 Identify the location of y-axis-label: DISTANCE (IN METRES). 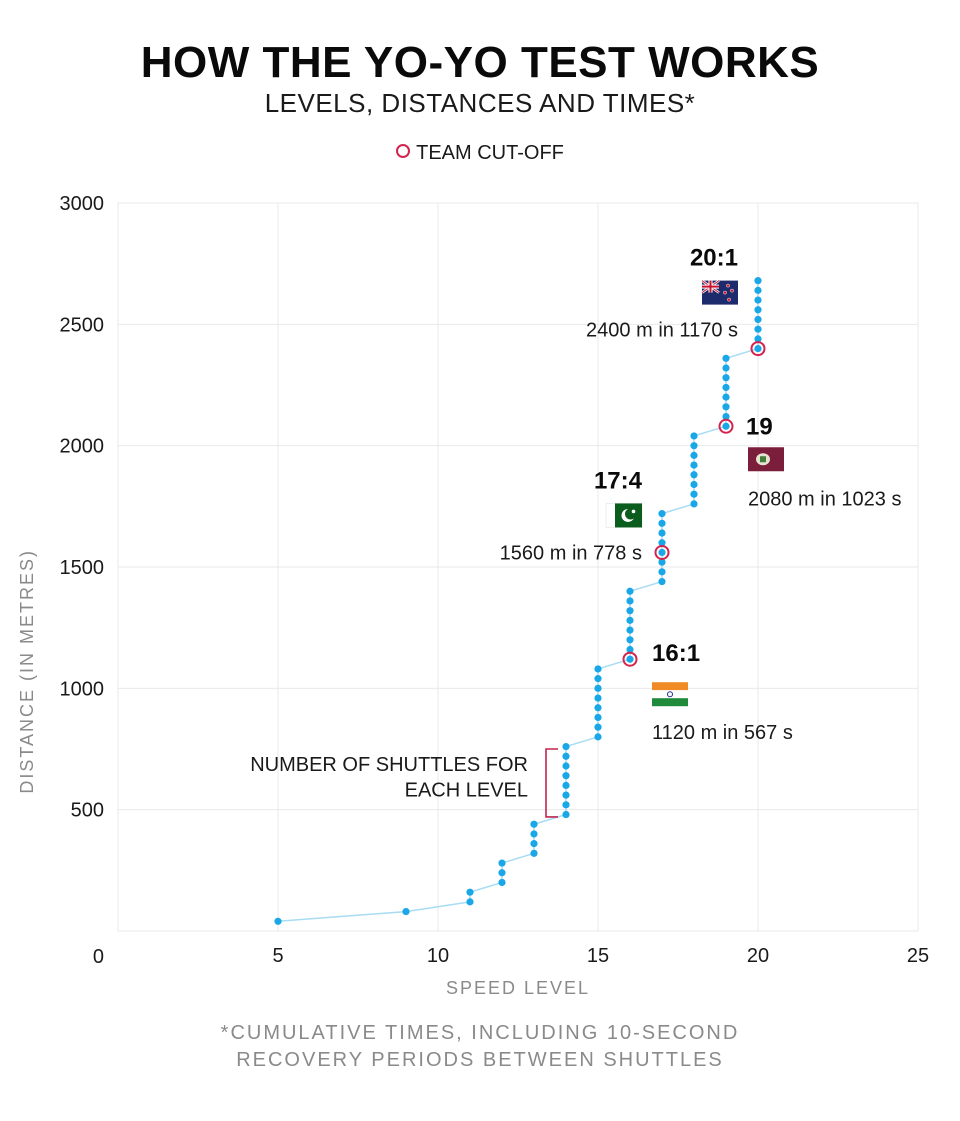
(27, 671).